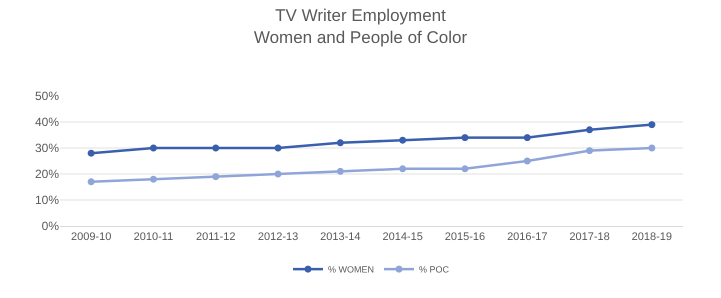  What do you see at coordinates (465, 237) in the screenshot?
I see `x-tick-label: 2015-16` at bounding box center [465, 237].